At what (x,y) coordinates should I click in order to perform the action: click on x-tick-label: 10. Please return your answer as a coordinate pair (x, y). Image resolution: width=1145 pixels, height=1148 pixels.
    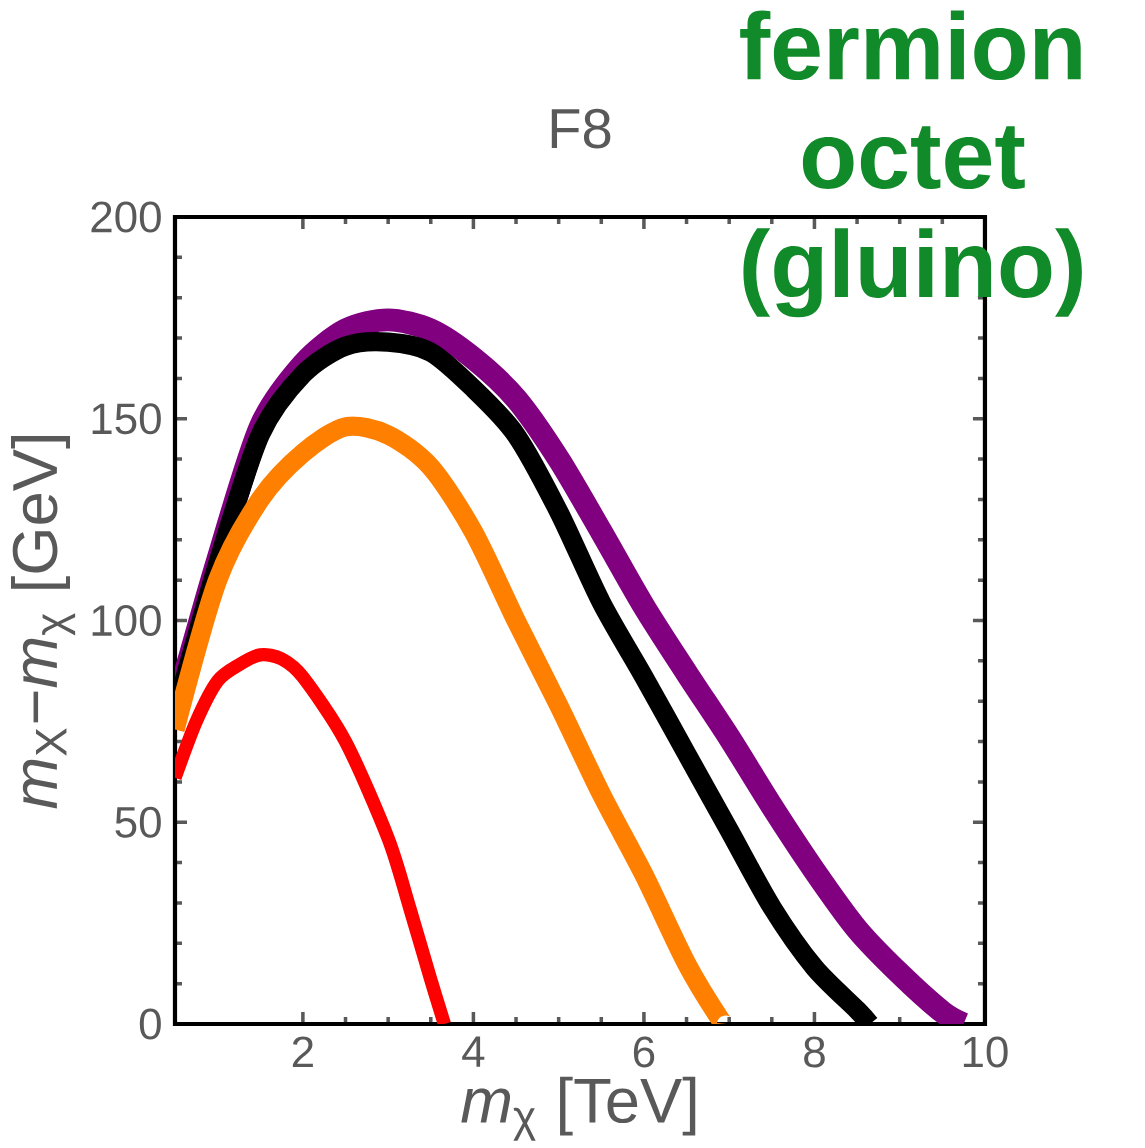
    Looking at the image, I should click on (985, 1052).